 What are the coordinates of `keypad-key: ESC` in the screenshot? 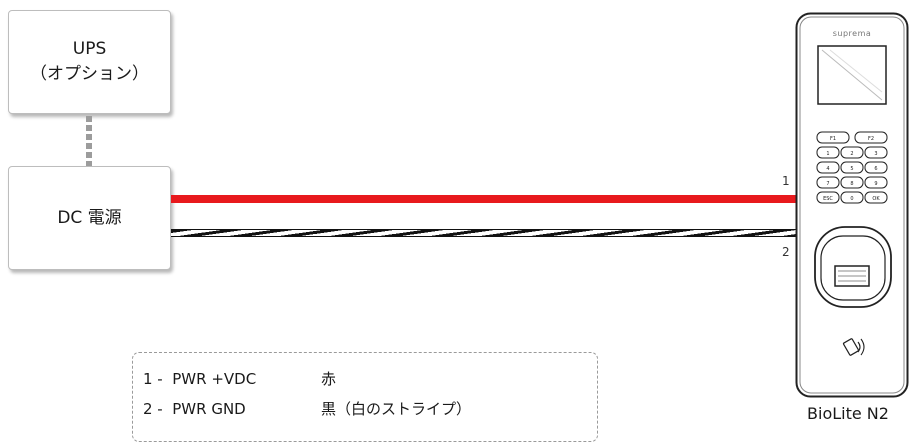 It's located at (828, 197).